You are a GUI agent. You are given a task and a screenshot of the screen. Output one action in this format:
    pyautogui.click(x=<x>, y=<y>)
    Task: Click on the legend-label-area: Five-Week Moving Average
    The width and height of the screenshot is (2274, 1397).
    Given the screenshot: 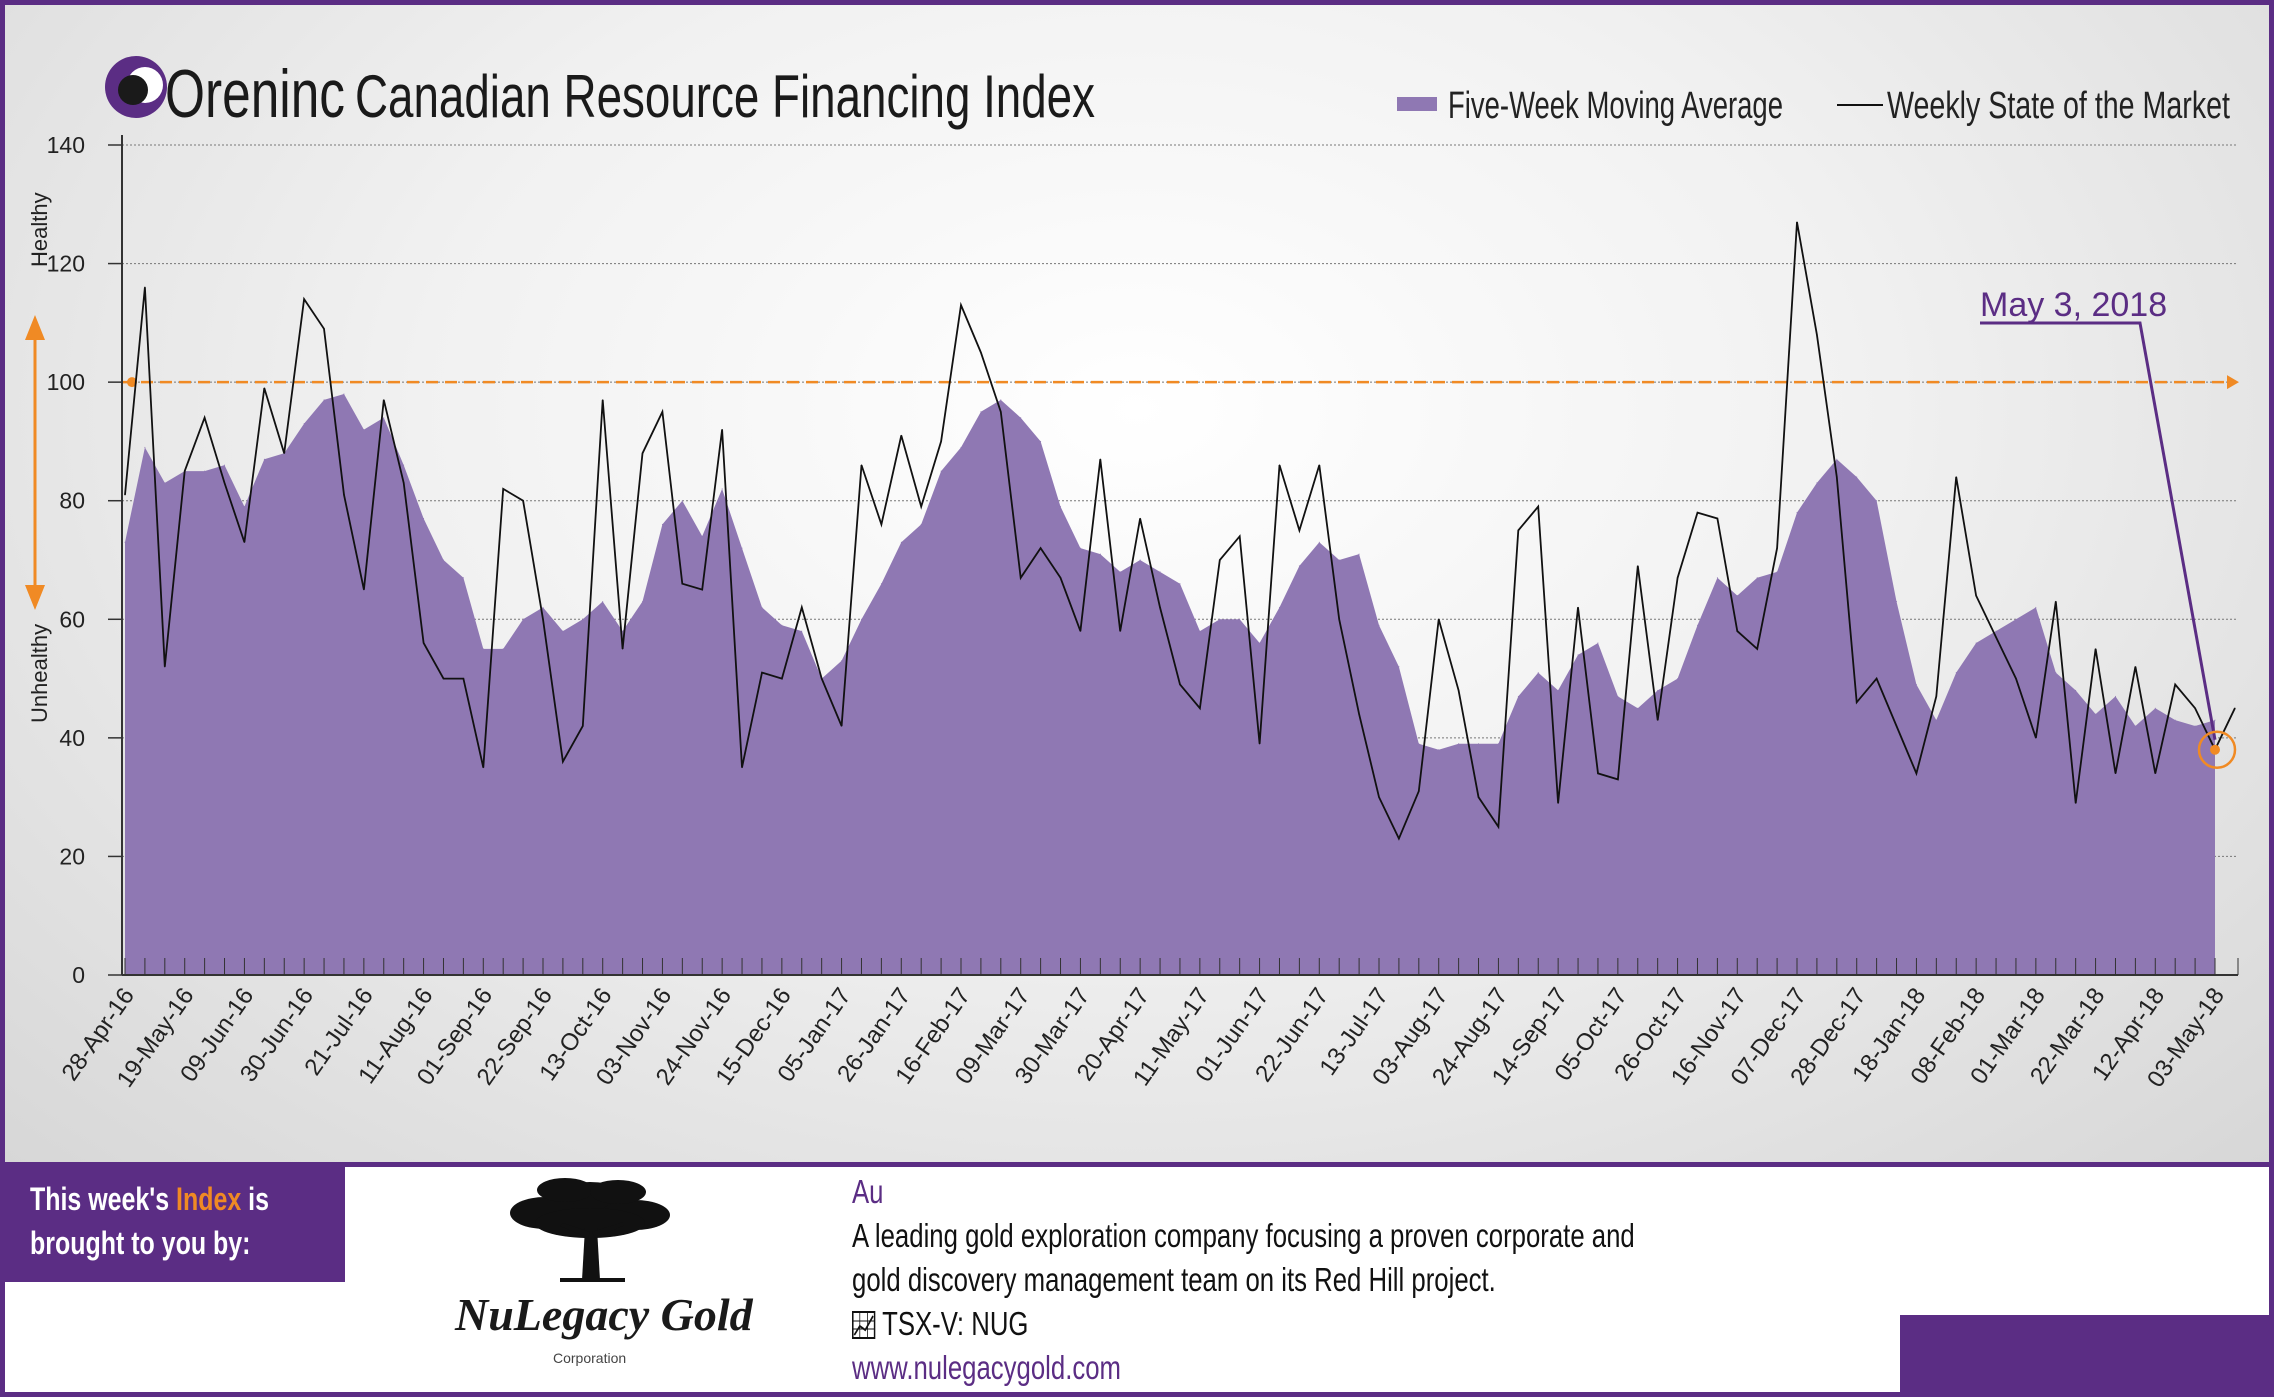 What is the action you would take?
    pyautogui.click(x=1615, y=106)
    